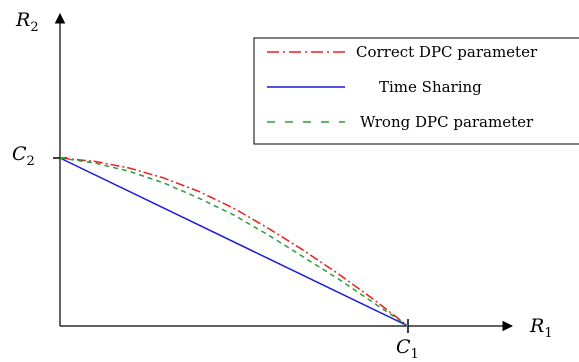 This screenshot has width=579, height=362. What do you see at coordinates (407, 349) in the screenshot?
I see `x-tick-label: C1` at bounding box center [407, 349].